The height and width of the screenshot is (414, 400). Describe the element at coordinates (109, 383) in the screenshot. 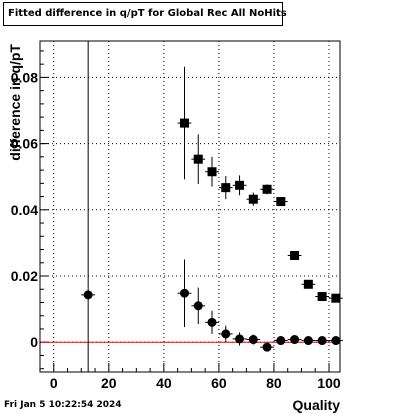

I see `x-tick-label: 20` at that location.